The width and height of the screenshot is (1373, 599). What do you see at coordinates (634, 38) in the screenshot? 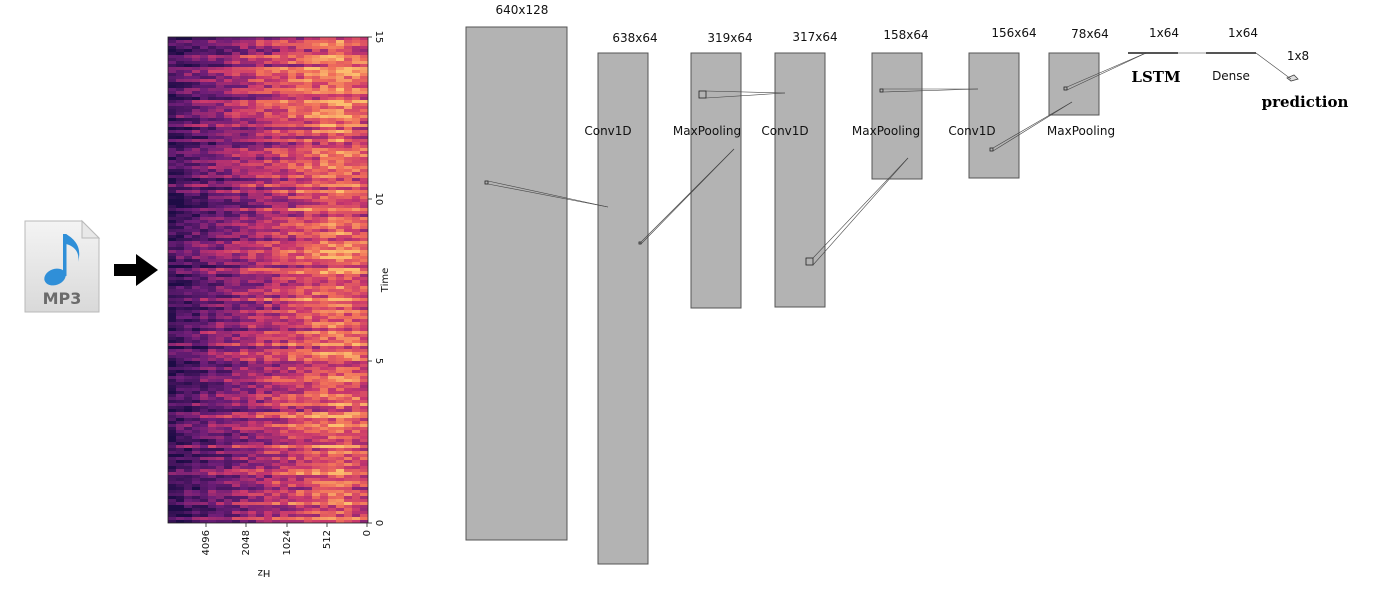
I see `layer-dims-label: 638x64` at bounding box center [634, 38].